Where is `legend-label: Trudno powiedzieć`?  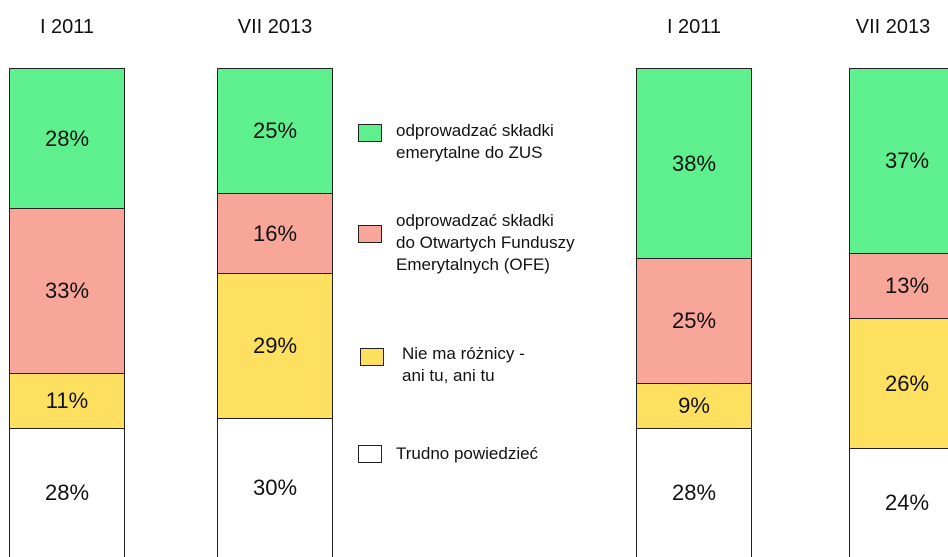
legend-label: Trudno powiedzieć is located at coordinates (467, 453).